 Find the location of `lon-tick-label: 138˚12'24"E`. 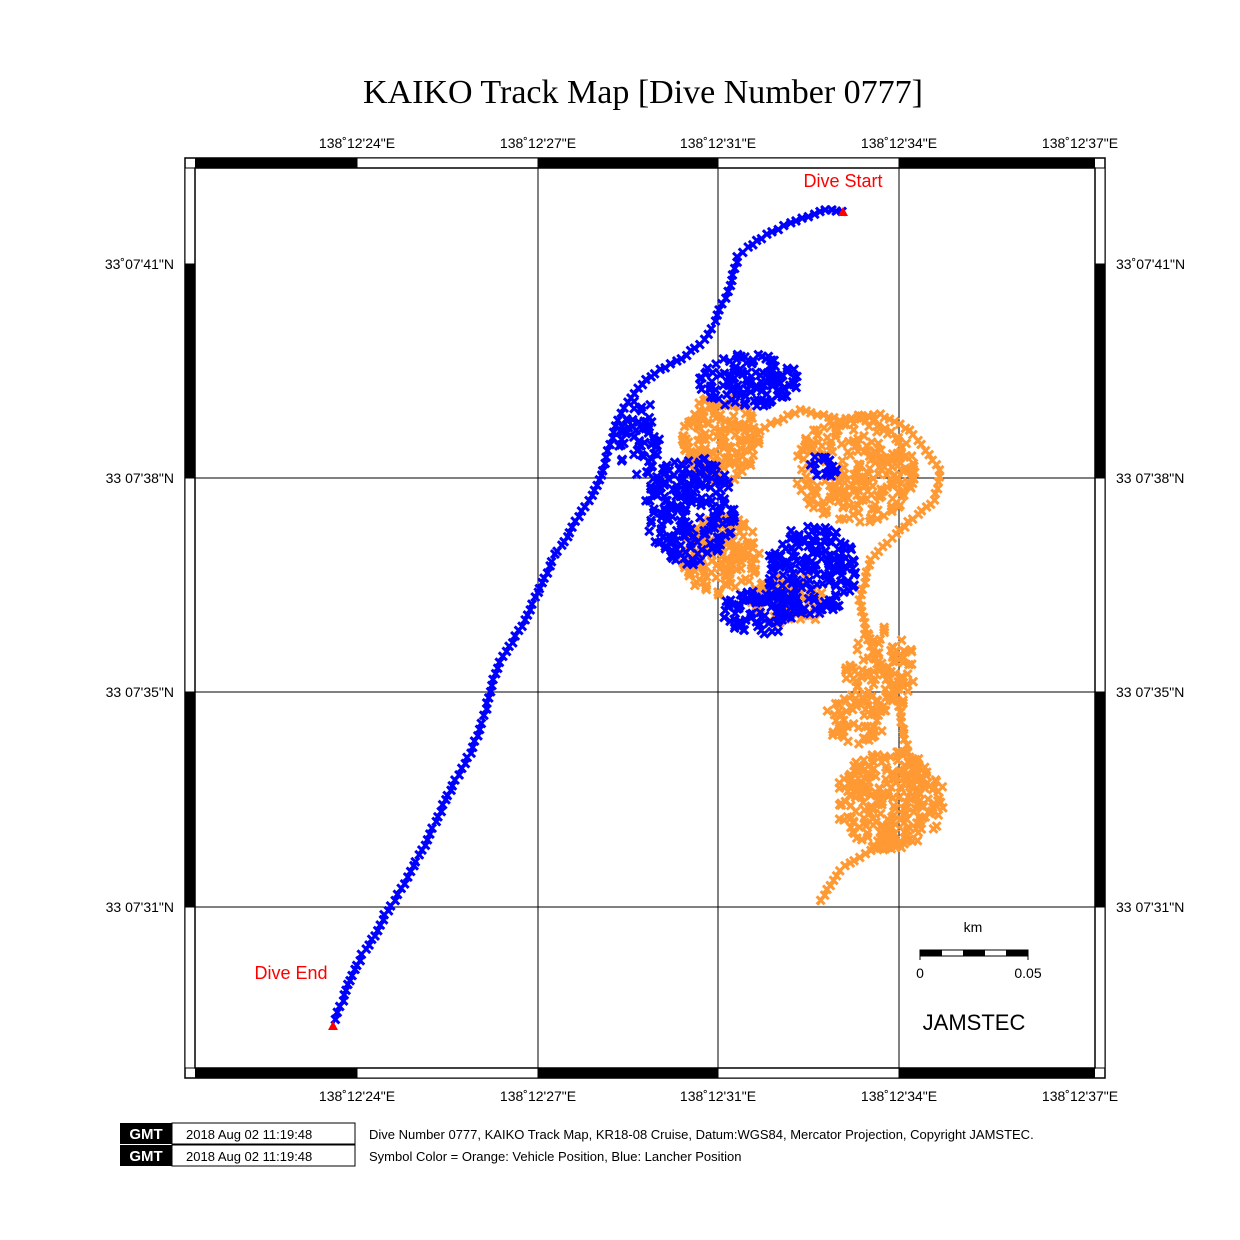

lon-tick-label: 138˚12'24"E is located at coordinates (357, 143).